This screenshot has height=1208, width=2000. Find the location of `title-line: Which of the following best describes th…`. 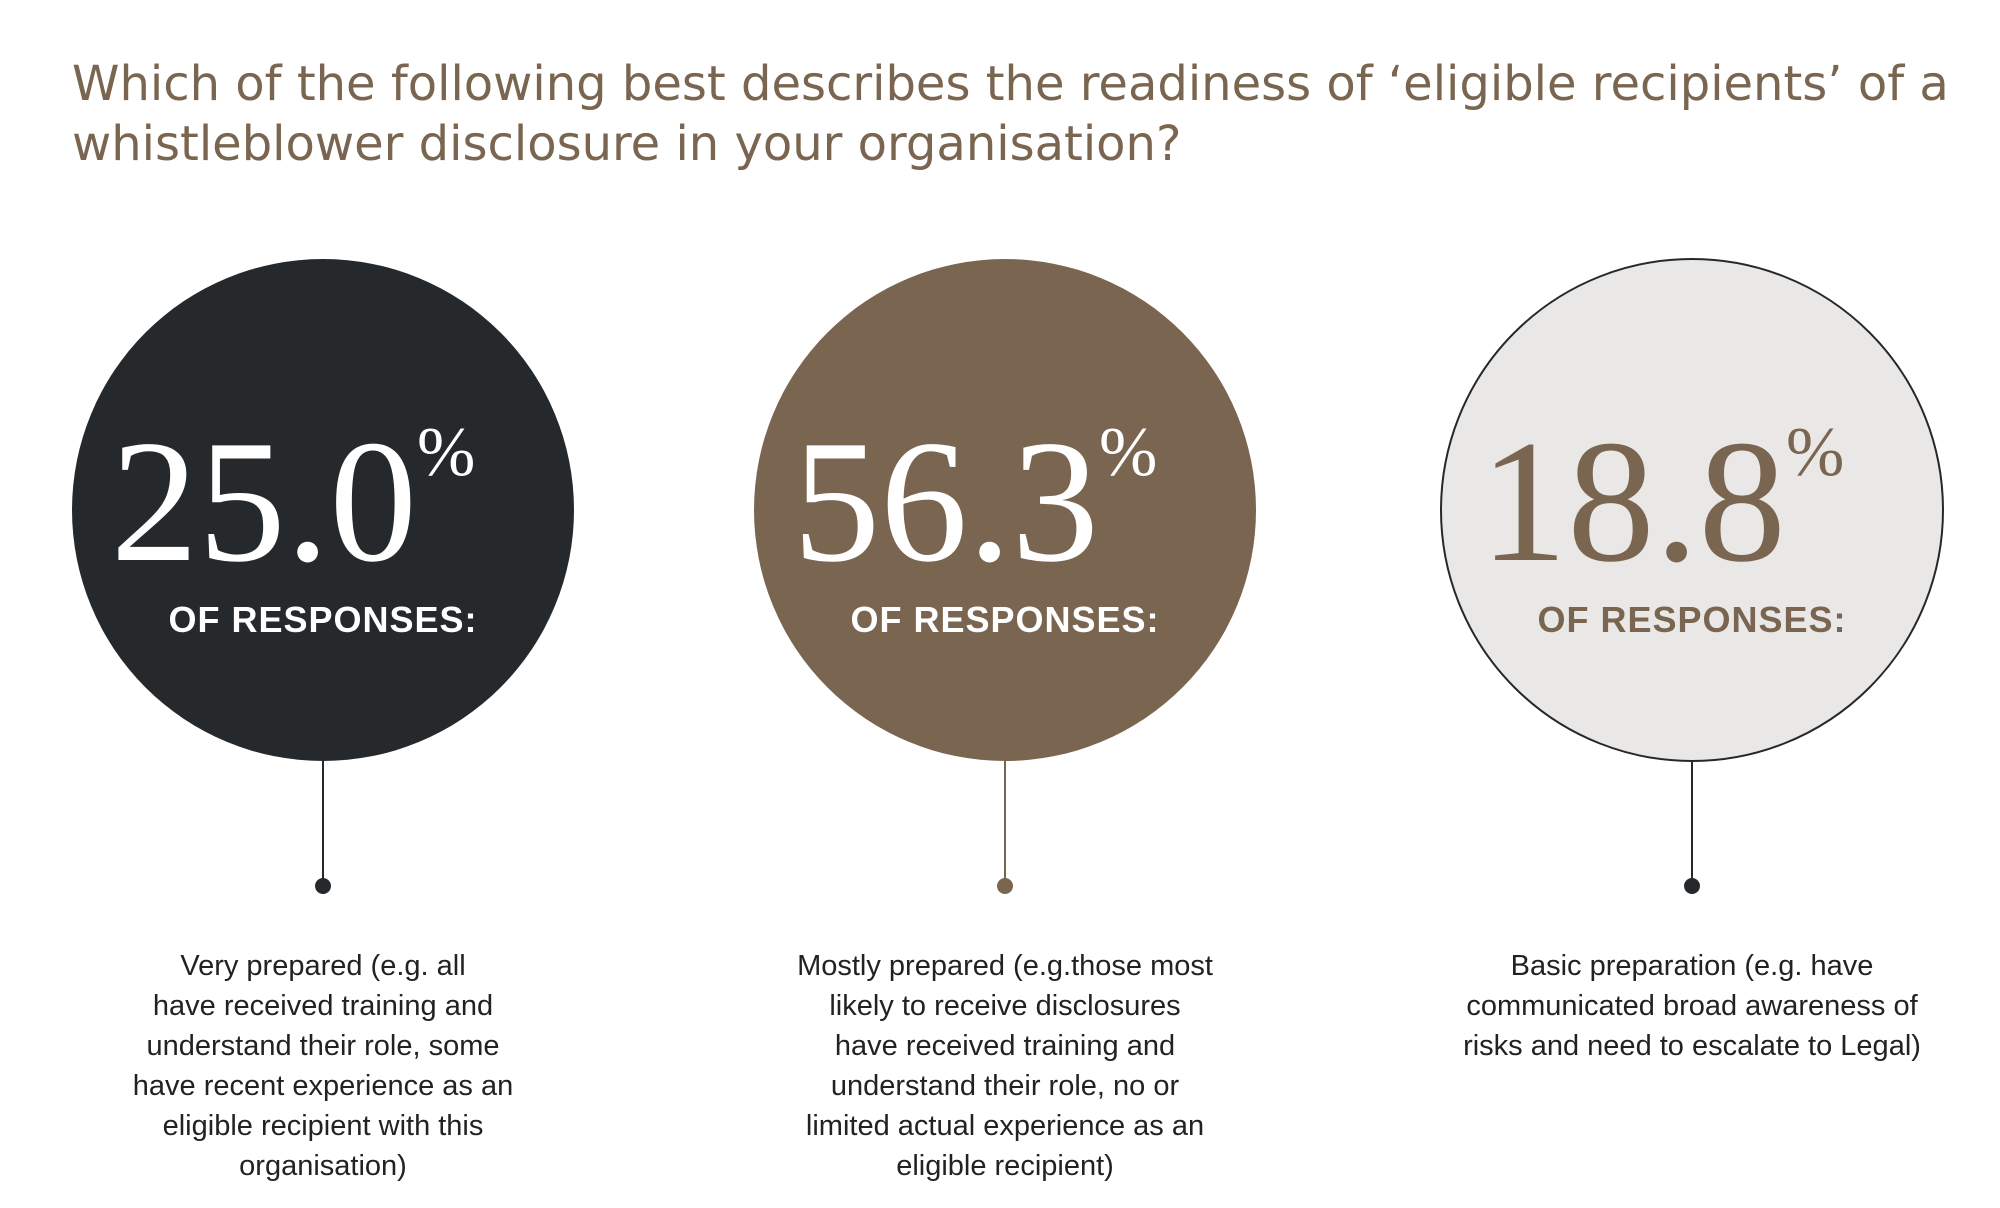

title-line: Which of the following best describes th… is located at coordinates (1010, 84).